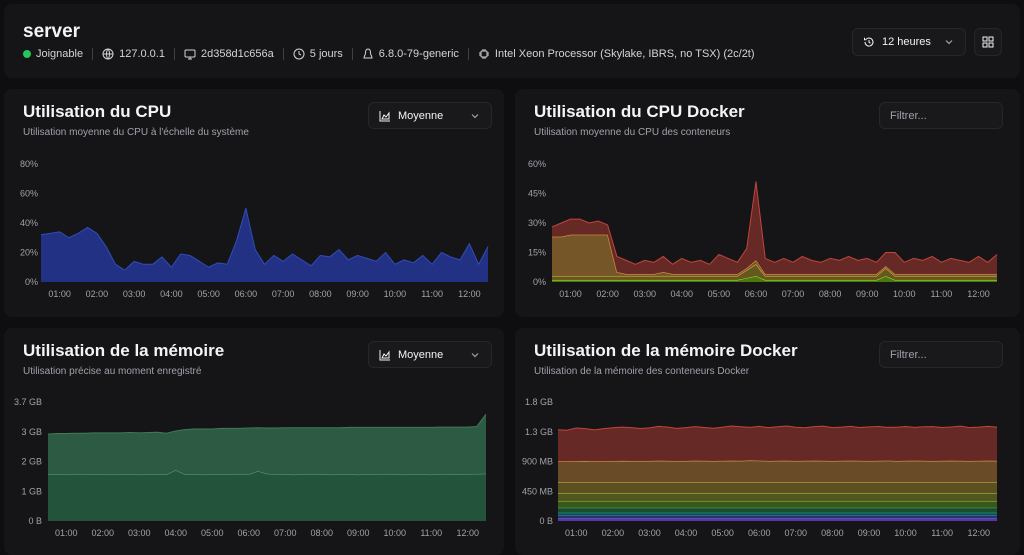 This screenshot has width=1024, height=555. I want to click on y-tick-label: 450 MB, so click(537, 491).